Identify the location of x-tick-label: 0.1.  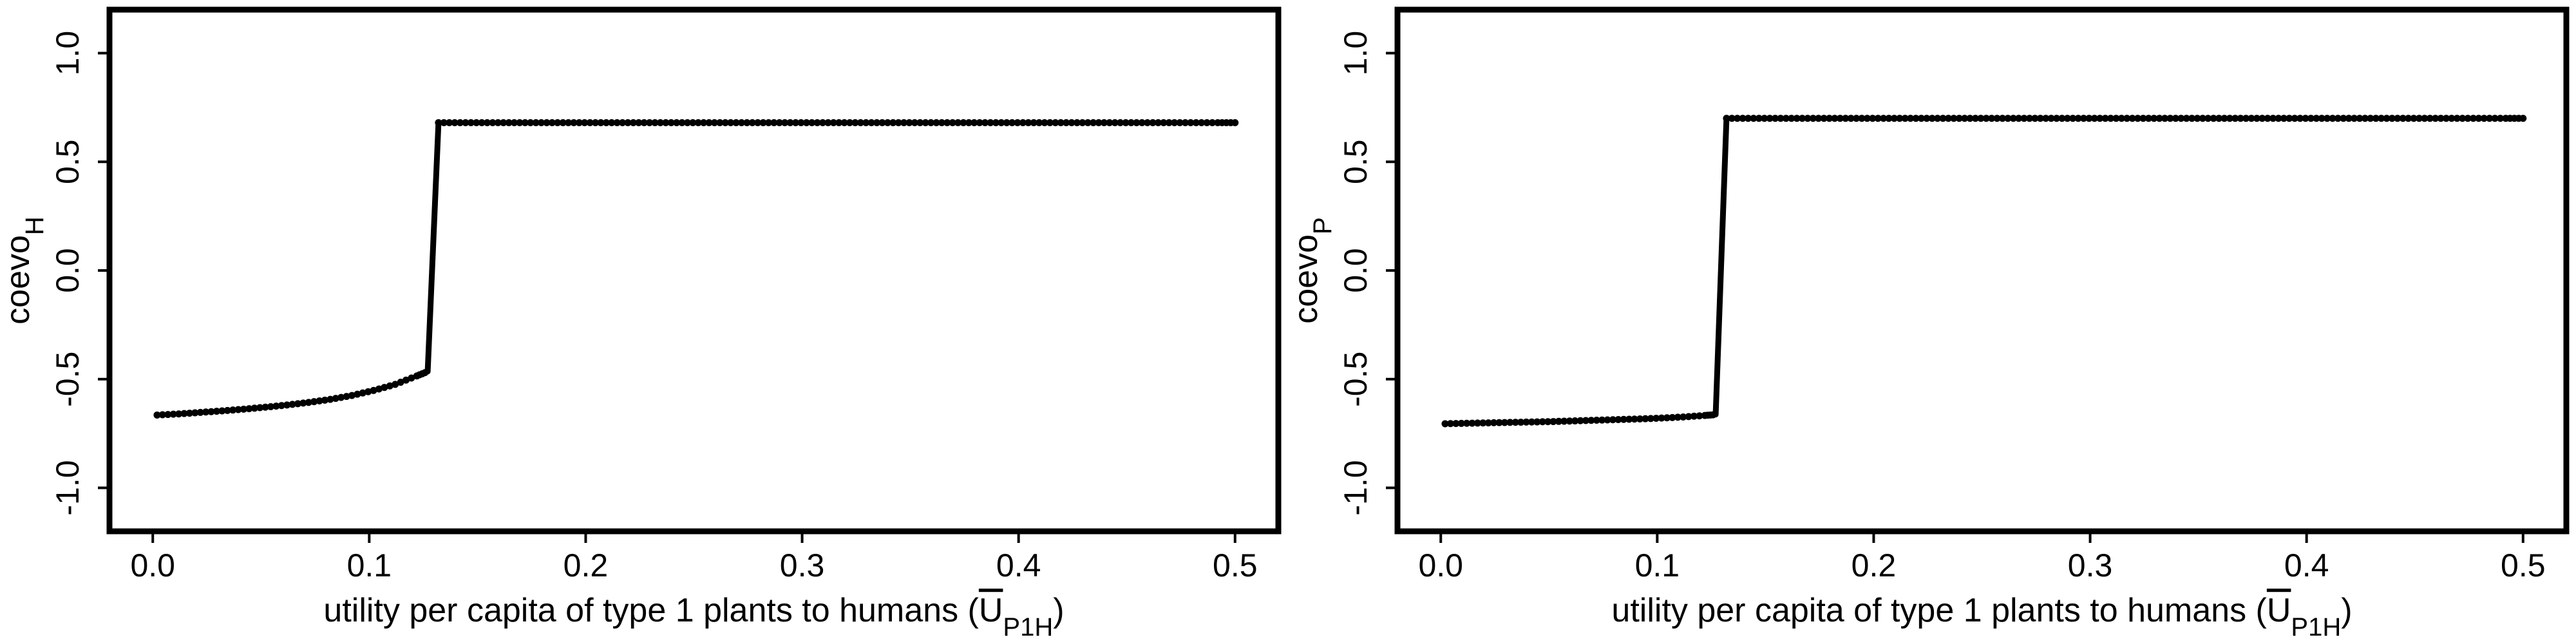
(369, 565).